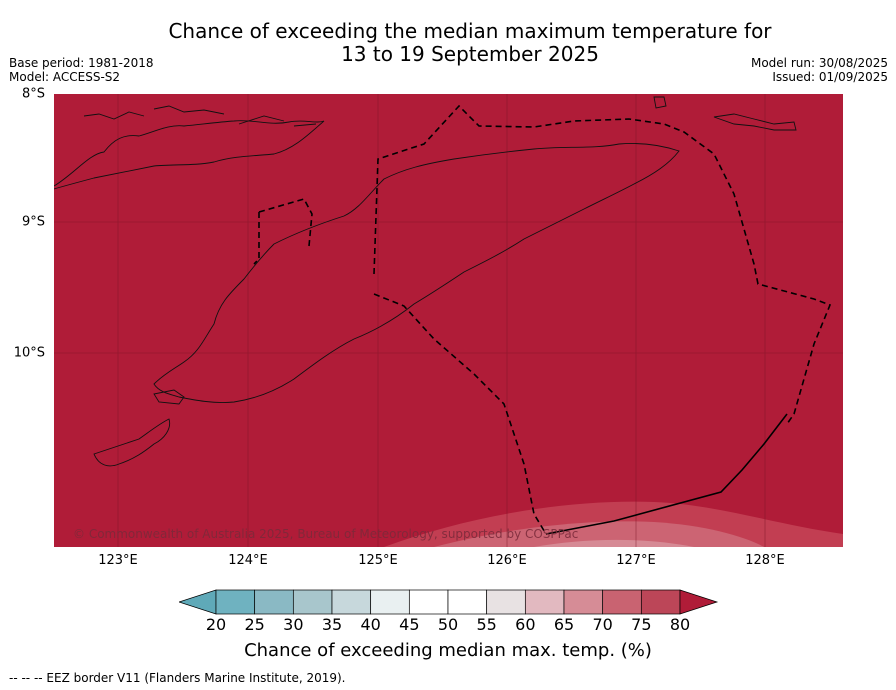  Describe the element at coordinates (332, 624) in the screenshot. I see `colorbar-tick-35: 35` at that location.